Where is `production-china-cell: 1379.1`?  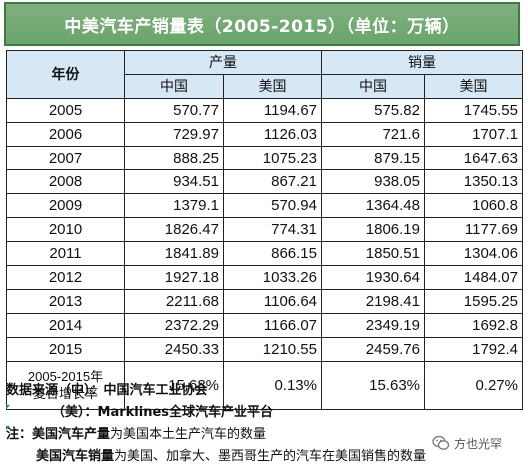 production-china-cell: 1379.1 is located at coordinates (174, 206).